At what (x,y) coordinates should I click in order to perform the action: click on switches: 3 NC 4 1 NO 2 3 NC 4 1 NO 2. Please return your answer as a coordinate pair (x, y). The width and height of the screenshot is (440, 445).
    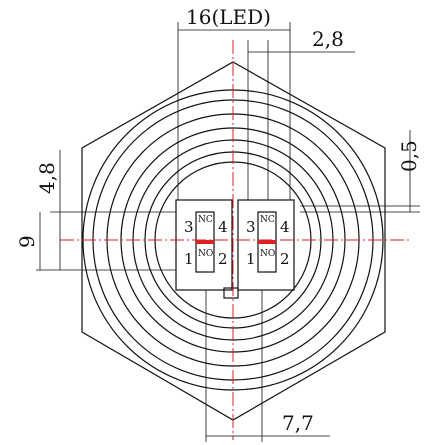
    Looking at the image, I should click on (235, 249).